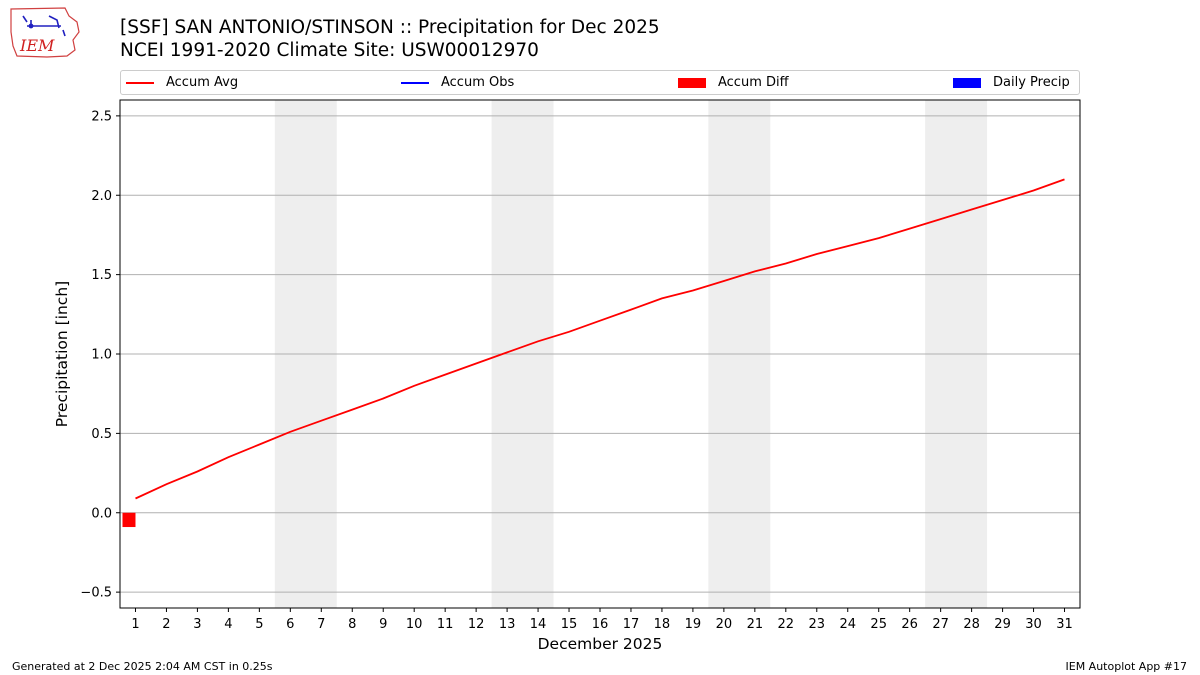 The height and width of the screenshot is (675, 1200). Describe the element at coordinates (1126, 666) in the screenshot. I see `autoplot-note: IEM Autoplot App #17` at that location.